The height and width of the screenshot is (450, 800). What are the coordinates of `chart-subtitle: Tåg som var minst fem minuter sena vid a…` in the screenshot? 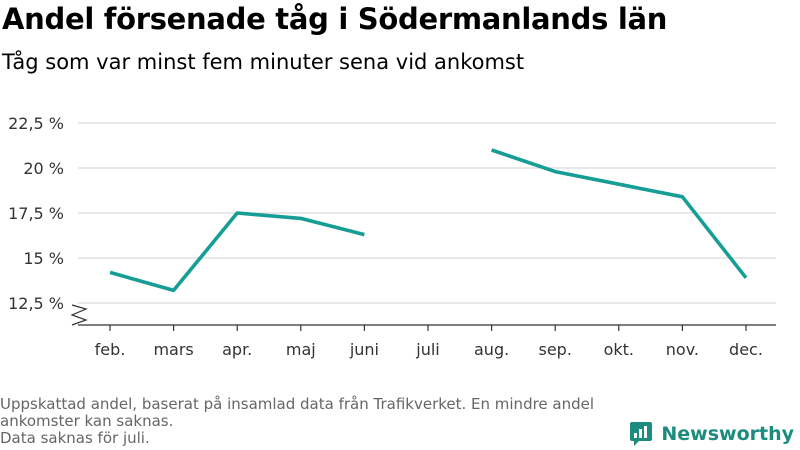 It's located at (263, 62).